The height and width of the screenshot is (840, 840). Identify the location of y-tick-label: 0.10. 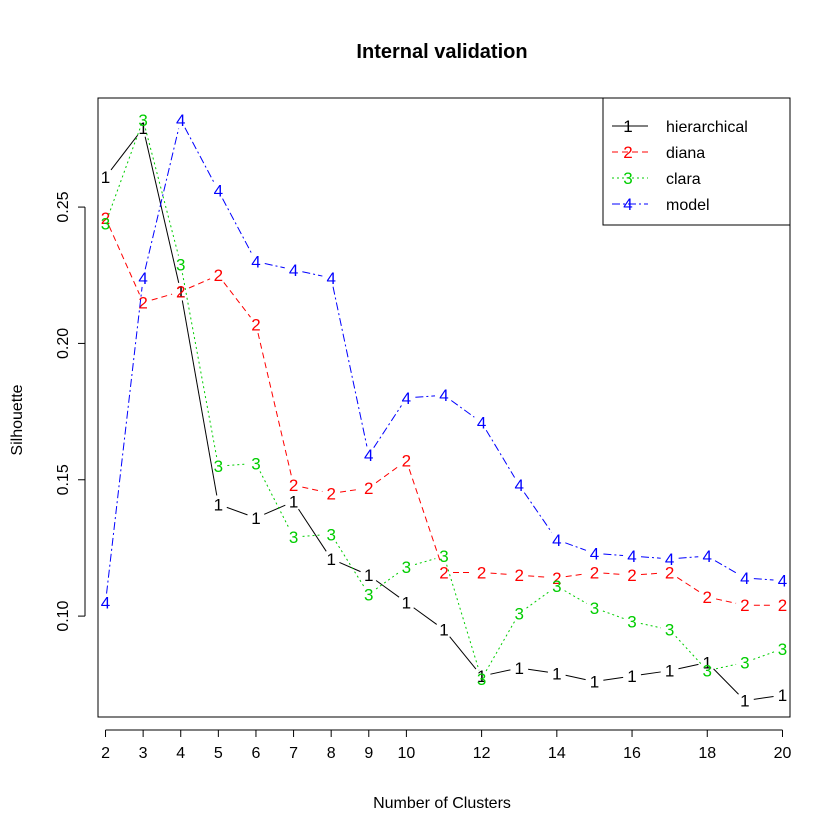
(63, 615).